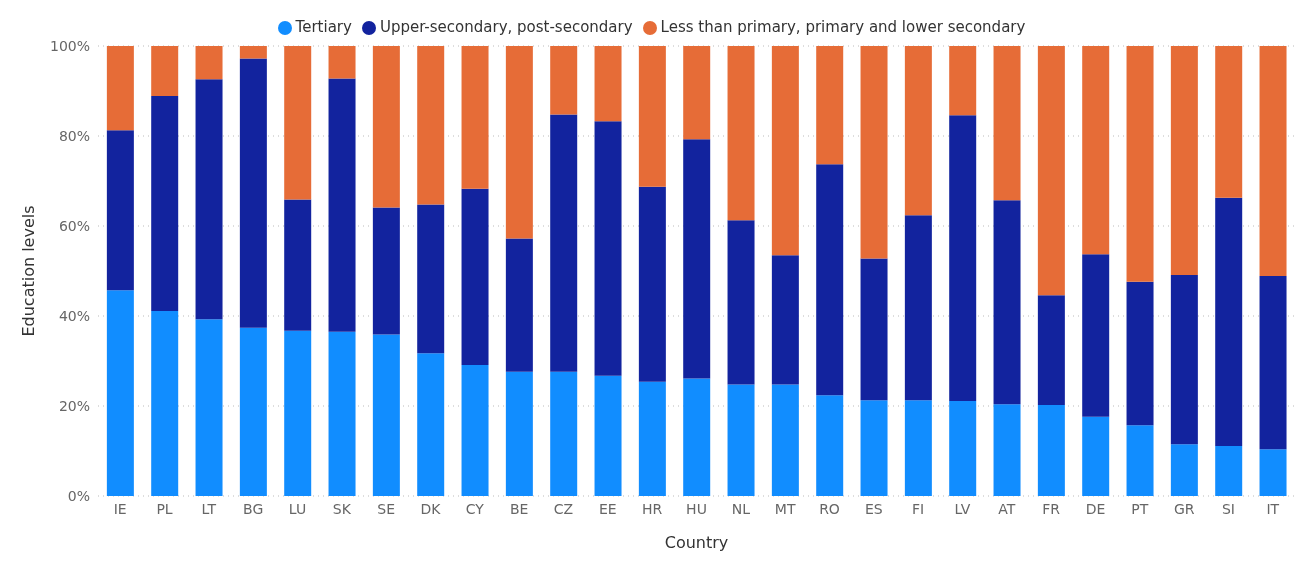  I want to click on x-tick-label: RO, so click(829, 508).